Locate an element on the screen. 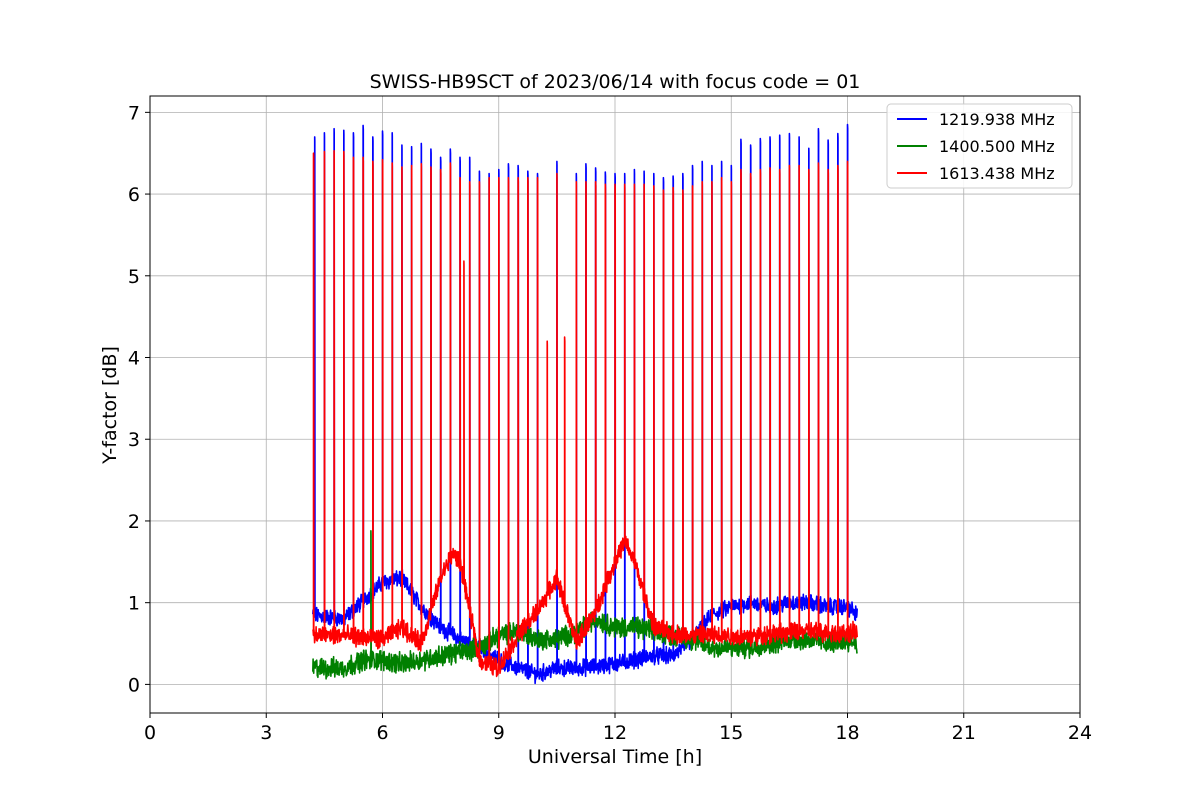  y-tick-label: 2 is located at coordinates (134, 522).